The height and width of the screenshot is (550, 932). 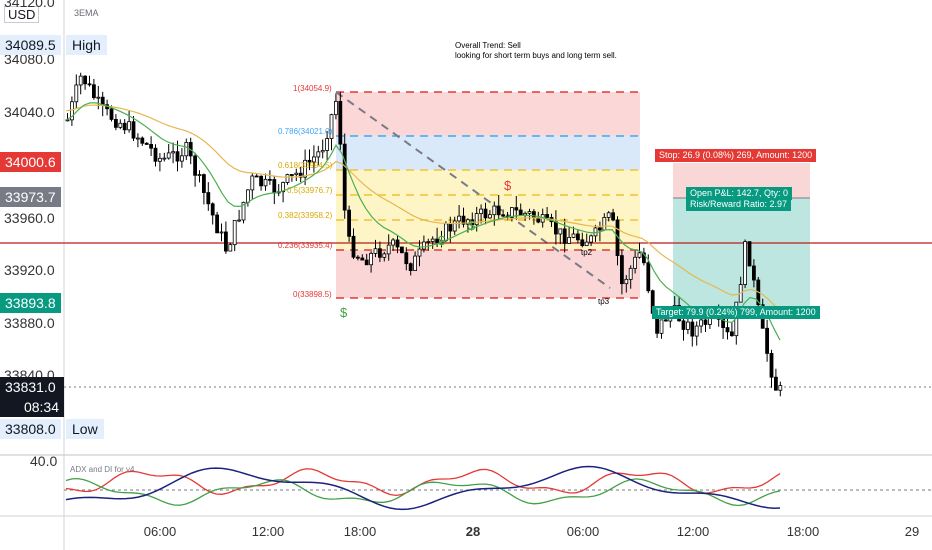 What do you see at coordinates (360, 531) in the screenshot?
I see `time-tick: 18:00` at bounding box center [360, 531].